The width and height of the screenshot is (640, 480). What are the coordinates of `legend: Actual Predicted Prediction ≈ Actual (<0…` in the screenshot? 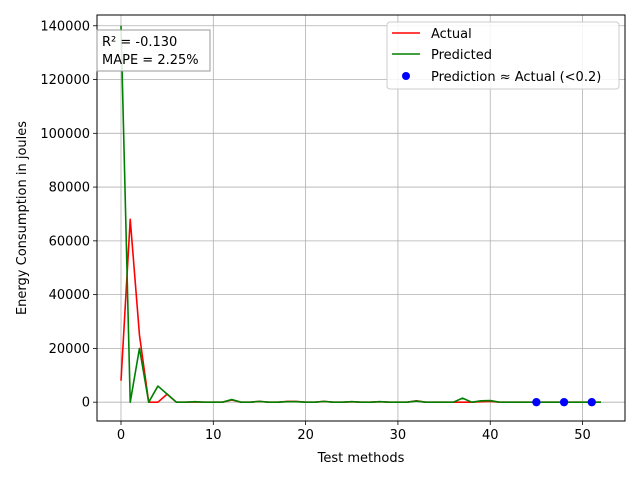 It's located at (503, 55).